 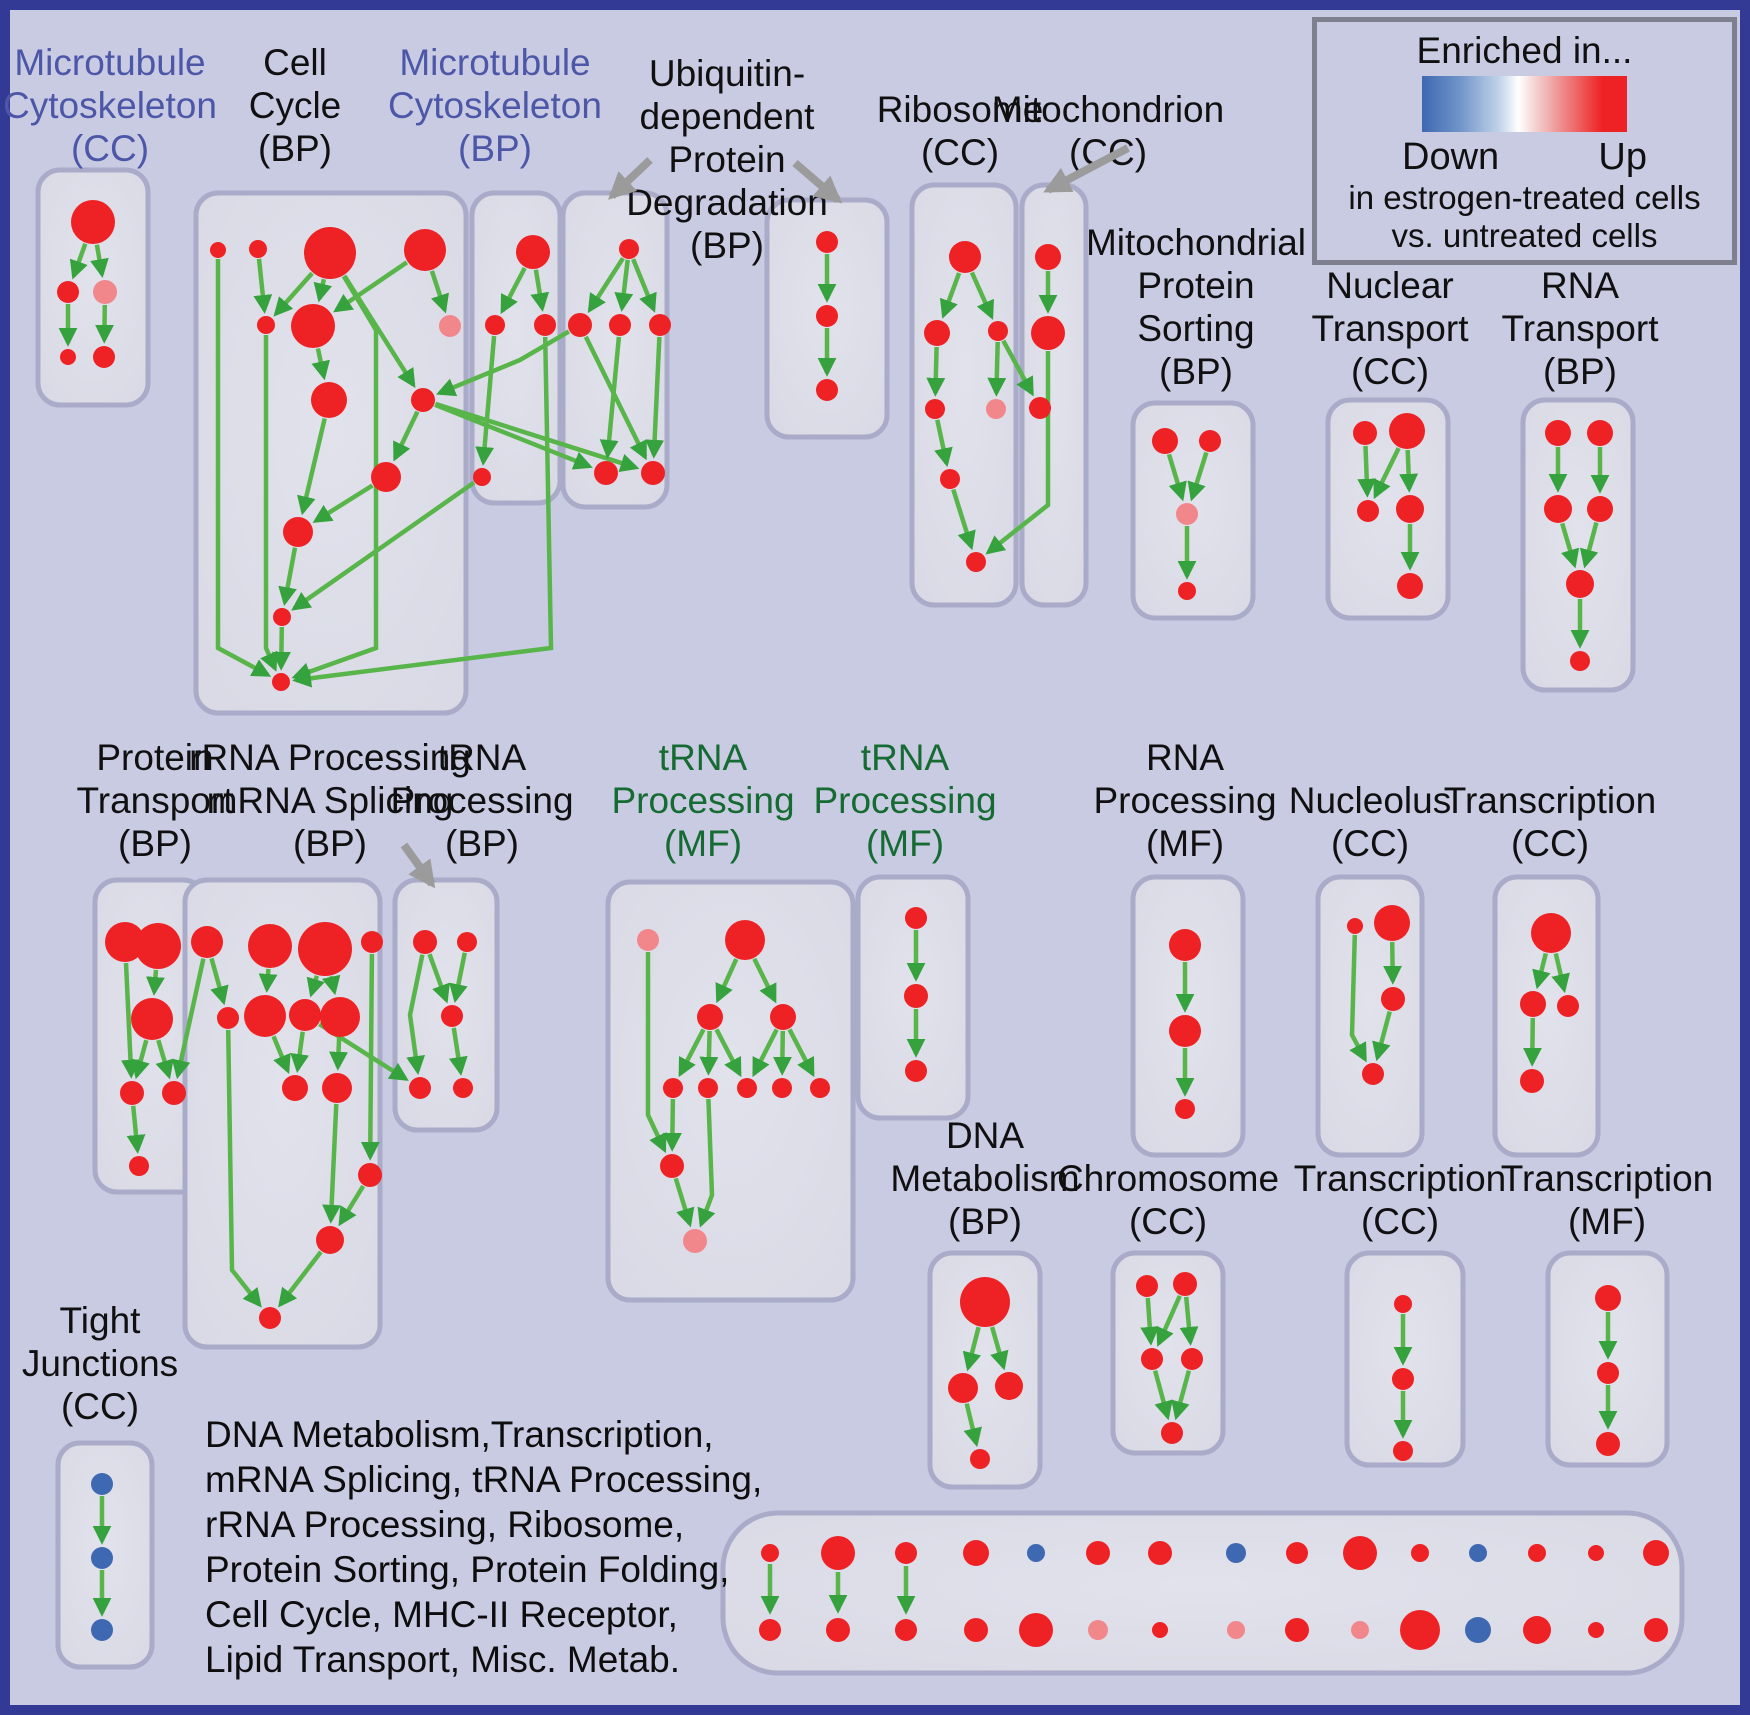 I want to click on go-term-node-u1, so click(x=580, y=325).